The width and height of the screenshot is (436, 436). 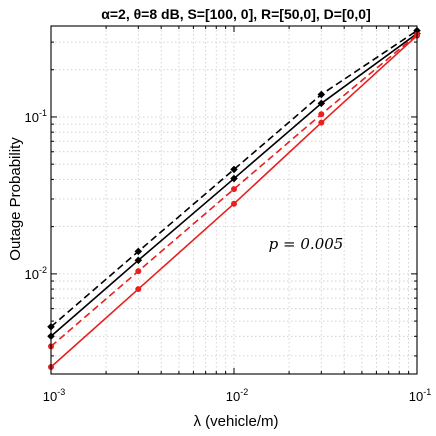 What do you see at coordinates (235, 421) in the screenshot?
I see `x-axis-label: λ (vehicle/m)` at bounding box center [235, 421].